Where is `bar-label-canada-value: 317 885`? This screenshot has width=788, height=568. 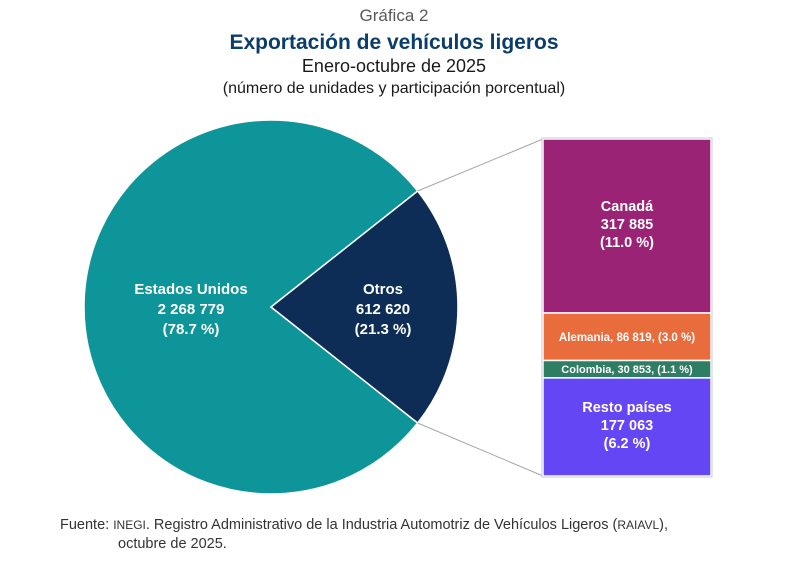
bar-label-canada-value: 317 885 is located at coordinates (627, 225).